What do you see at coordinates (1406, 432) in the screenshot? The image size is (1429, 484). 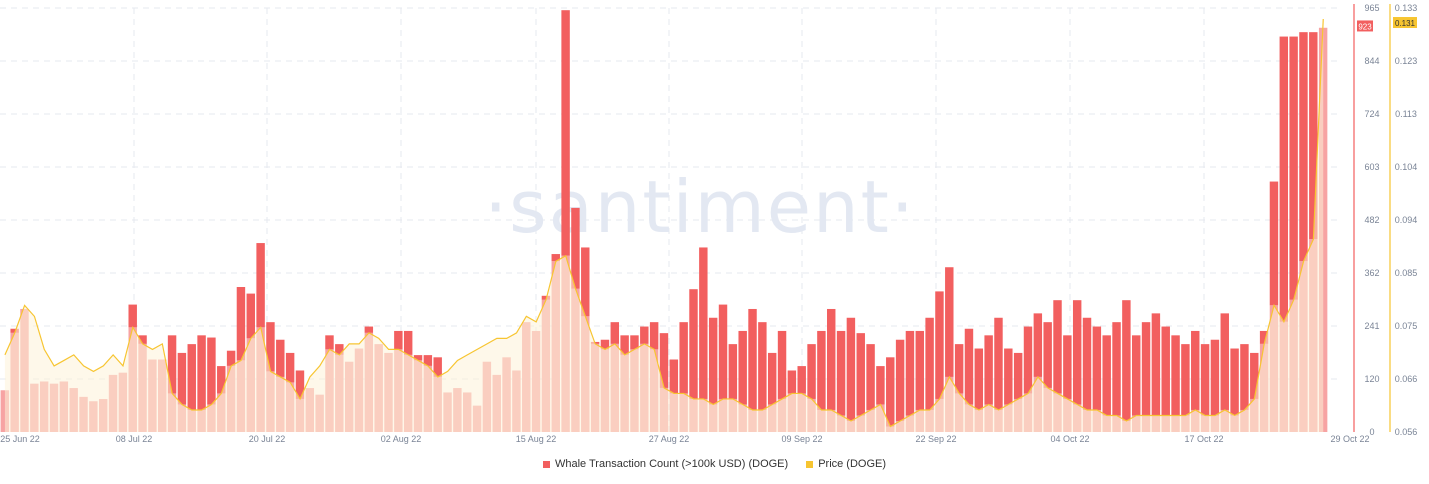 I see `y-right-tick-label: 0.056` at bounding box center [1406, 432].